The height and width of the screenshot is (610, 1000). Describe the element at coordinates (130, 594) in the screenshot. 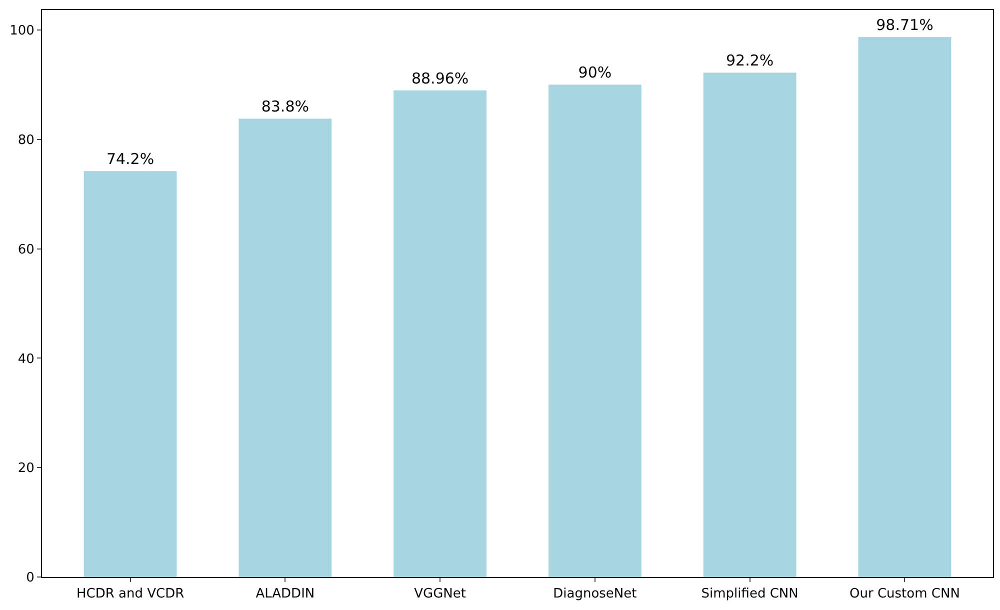

I see `x-tick-label: HCDR and VCDR` at that location.